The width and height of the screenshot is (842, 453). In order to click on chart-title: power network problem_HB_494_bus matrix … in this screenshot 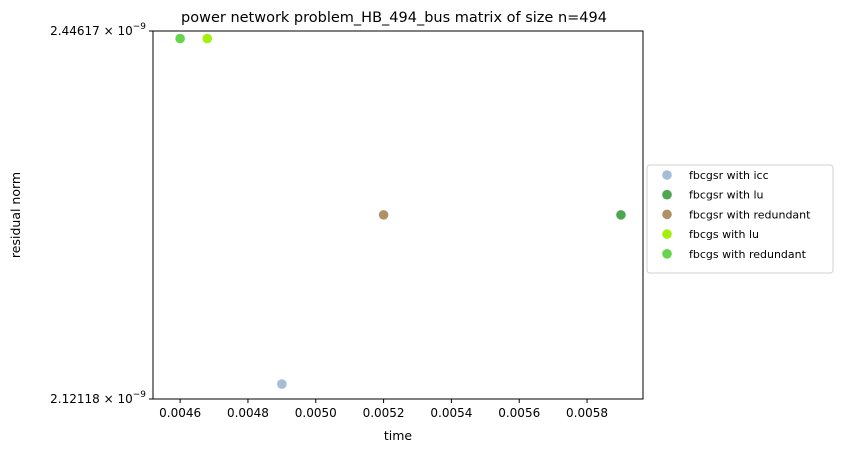, I will do `click(394, 18)`.